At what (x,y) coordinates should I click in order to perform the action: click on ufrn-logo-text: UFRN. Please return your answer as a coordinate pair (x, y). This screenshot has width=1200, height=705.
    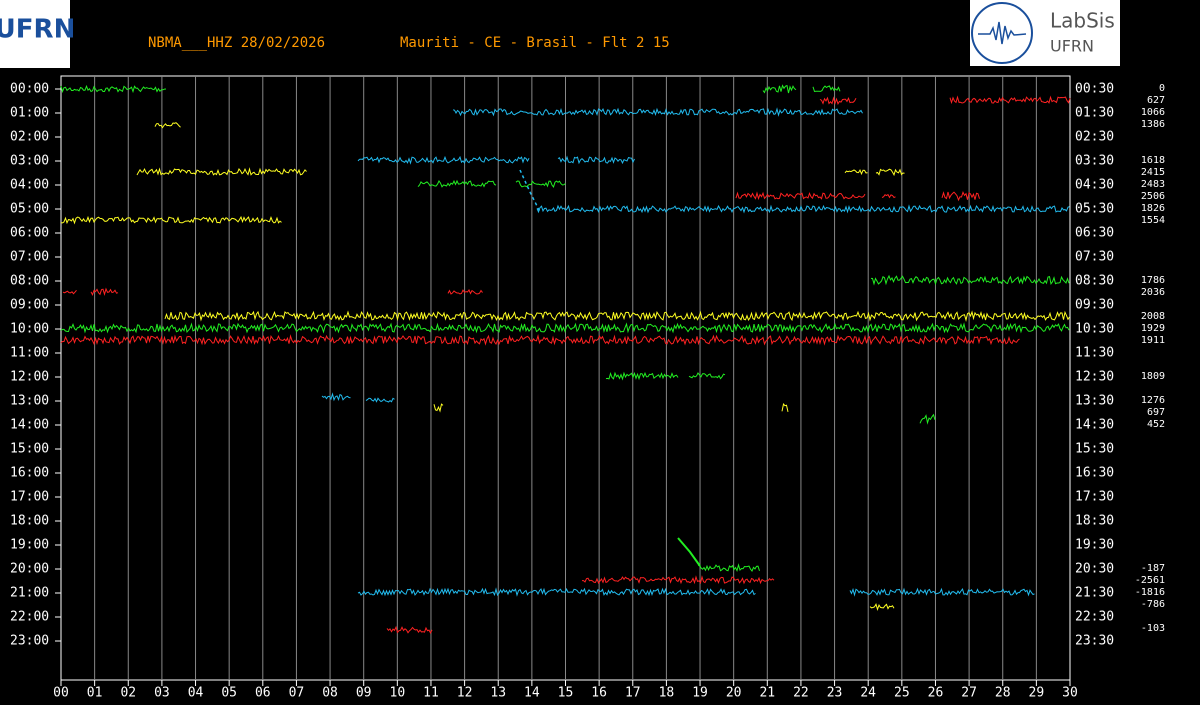
    Looking at the image, I should click on (37, 30).